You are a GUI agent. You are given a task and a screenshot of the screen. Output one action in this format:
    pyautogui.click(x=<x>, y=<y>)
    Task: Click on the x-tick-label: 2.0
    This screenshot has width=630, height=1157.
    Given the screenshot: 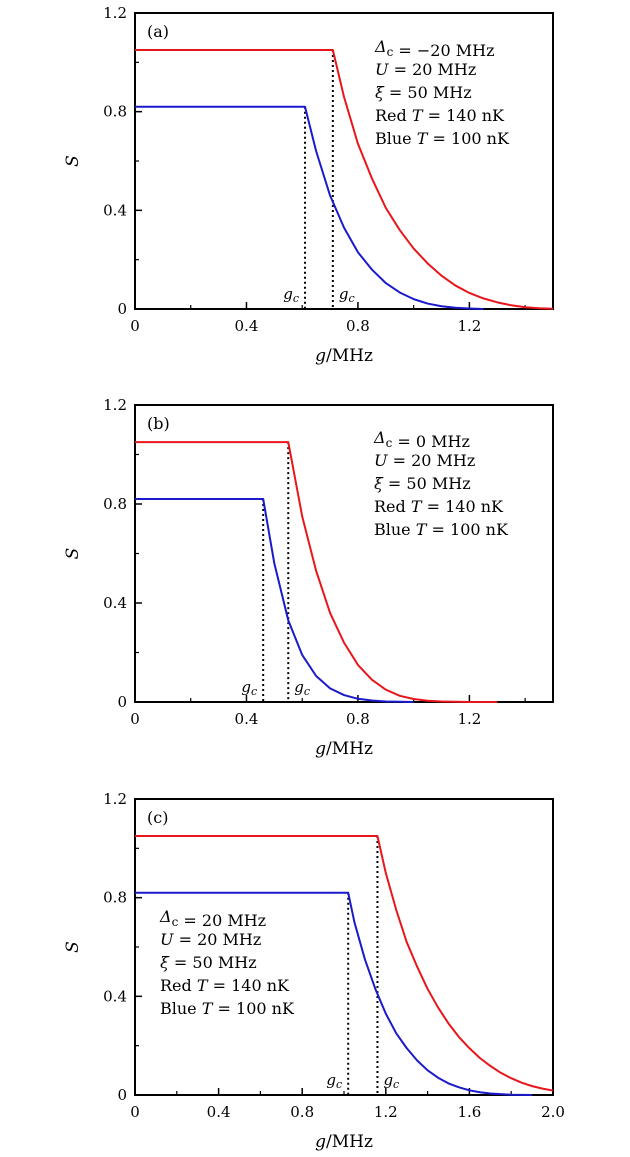 What is the action you would take?
    pyautogui.click(x=553, y=1112)
    